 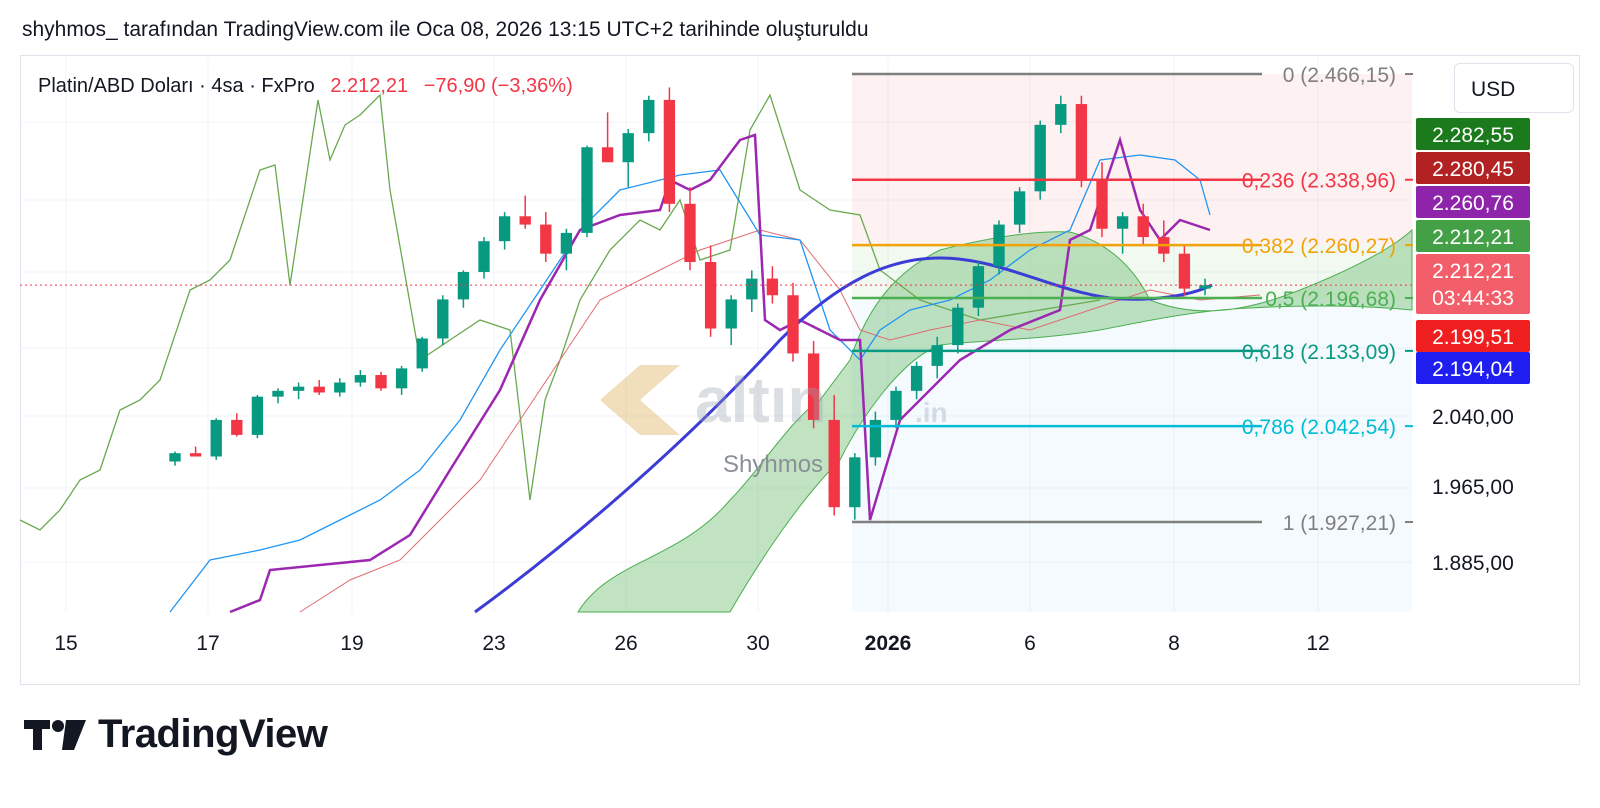 I want to click on fib-level-label: 0 (2.466,15), so click(x=1339, y=75).